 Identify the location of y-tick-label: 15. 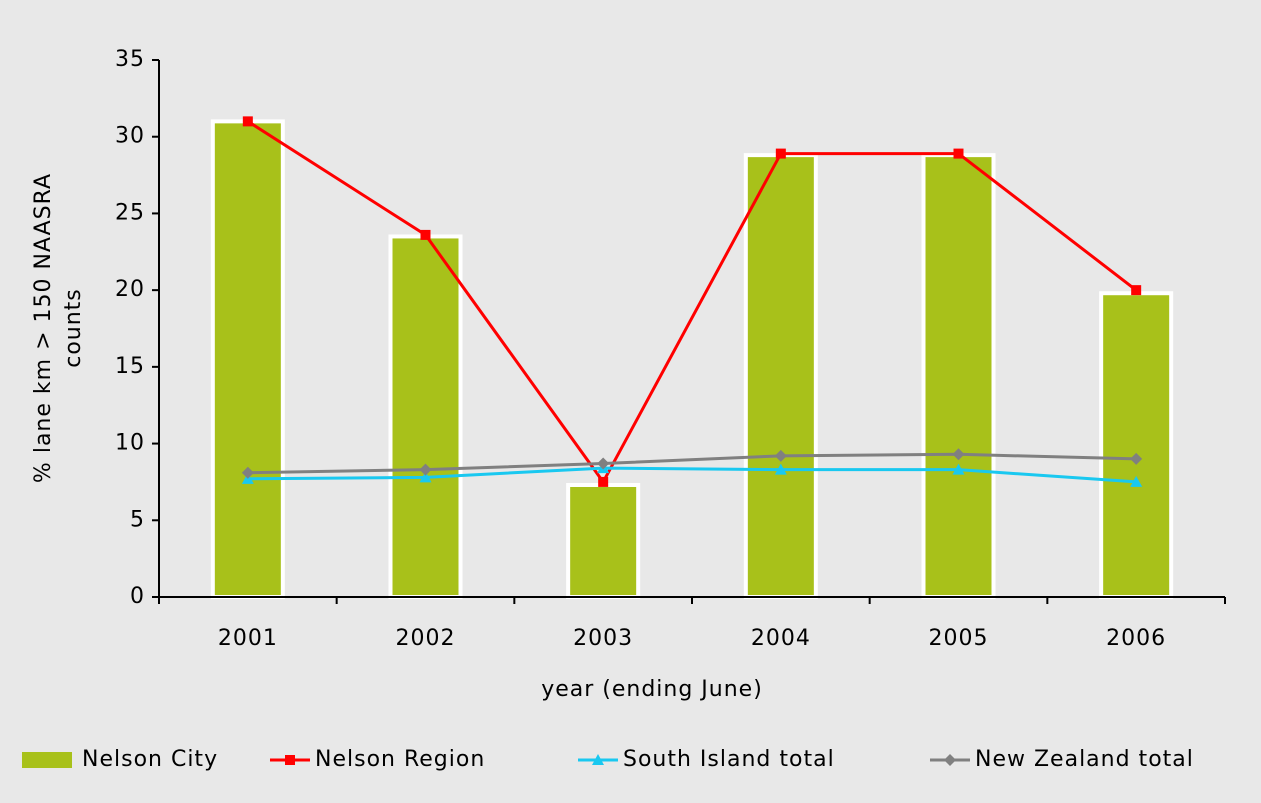
(130, 366).